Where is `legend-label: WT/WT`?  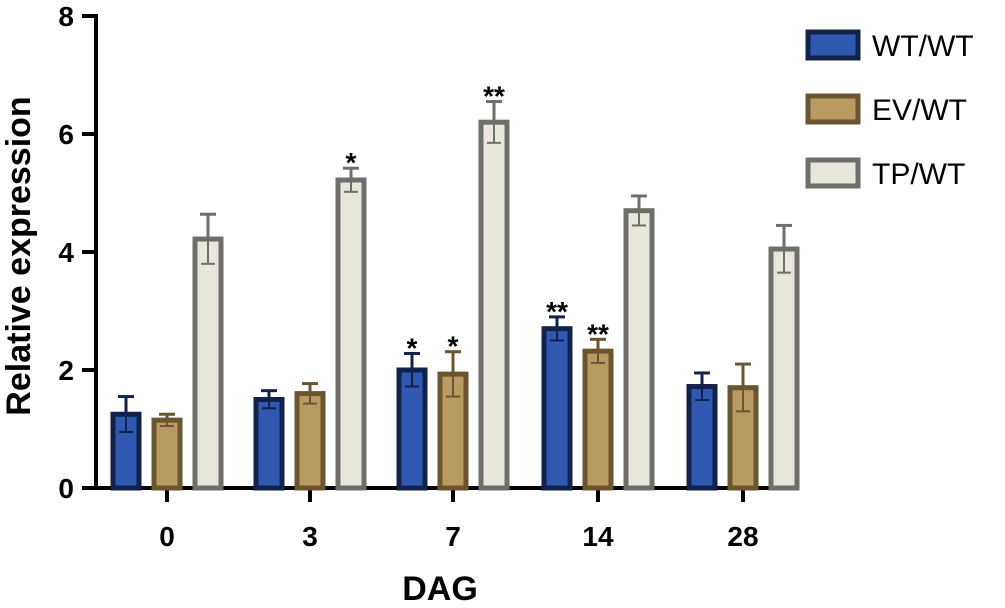 legend-label: WT/WT is located at coordinates (923, 46).